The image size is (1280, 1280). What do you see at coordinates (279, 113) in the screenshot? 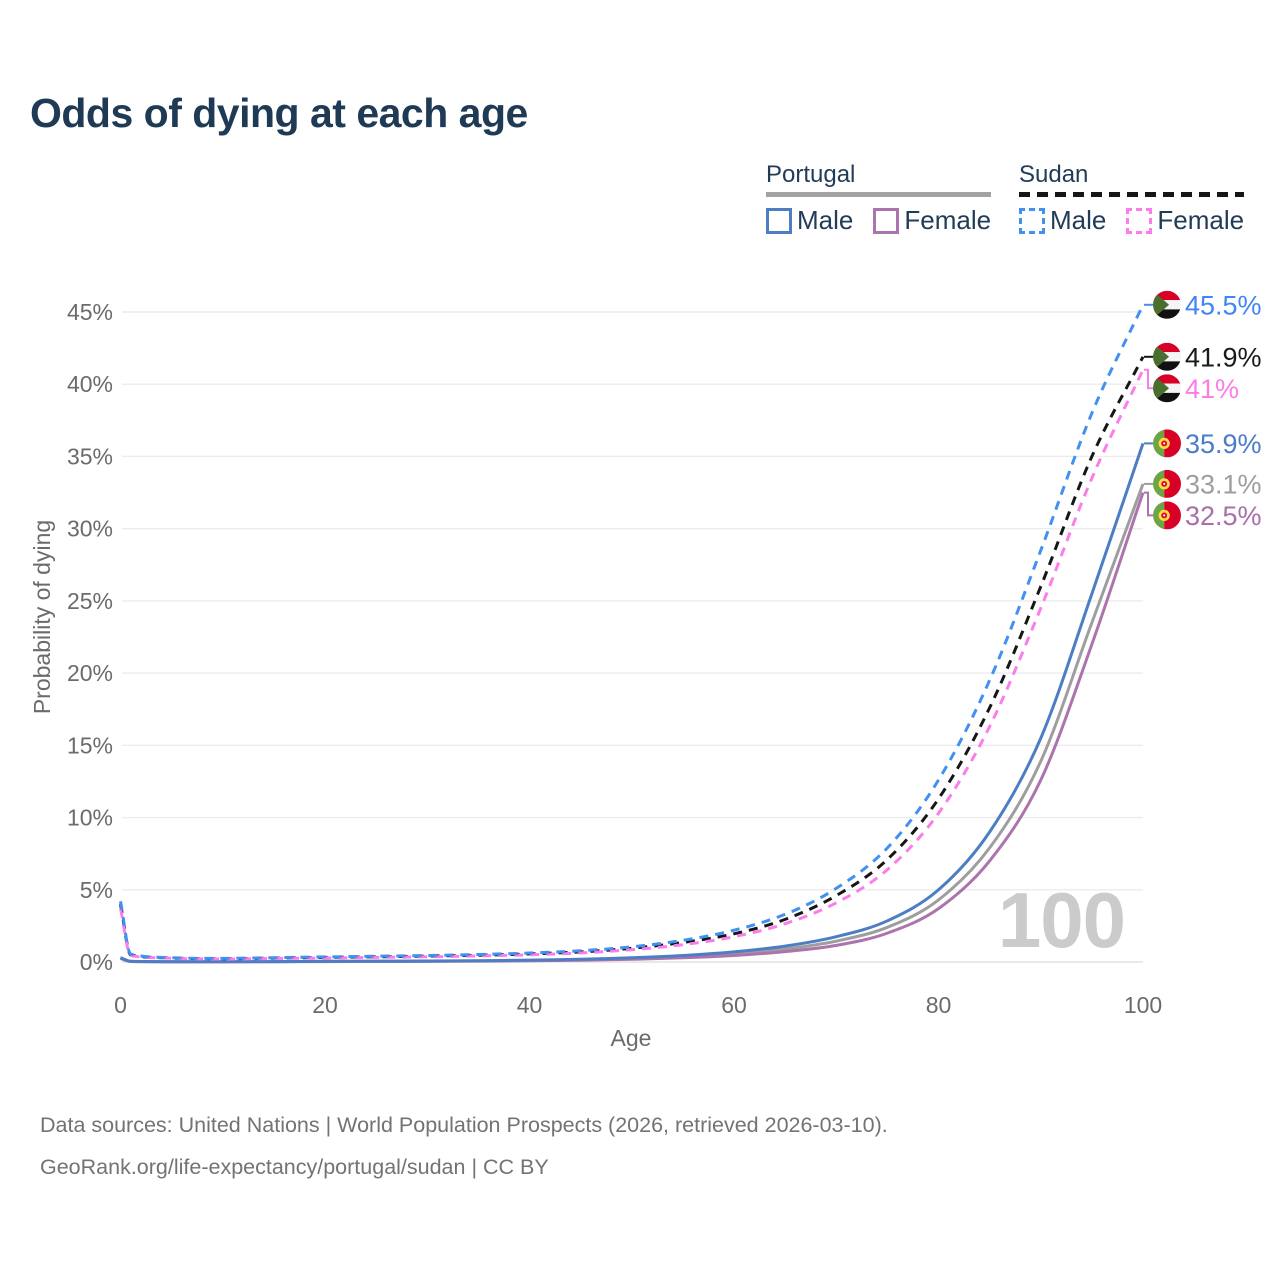
I see `chart-title: Odds of dying at each age` at bounding box center [279, 113].